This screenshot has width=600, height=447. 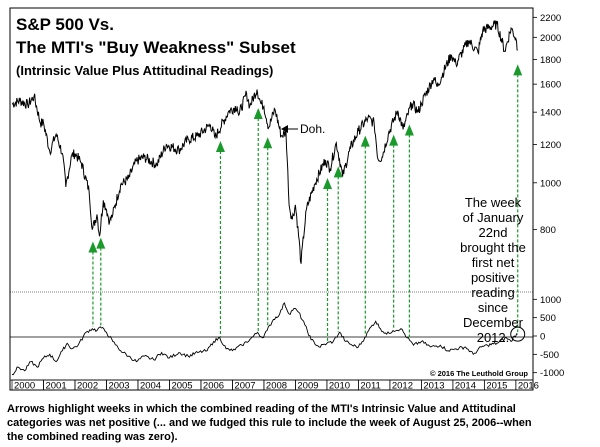 What do you see at coordinates (402, 386) in the screenshot?
I see `x-tick-label: 2012` at bounding box center [402, 386].